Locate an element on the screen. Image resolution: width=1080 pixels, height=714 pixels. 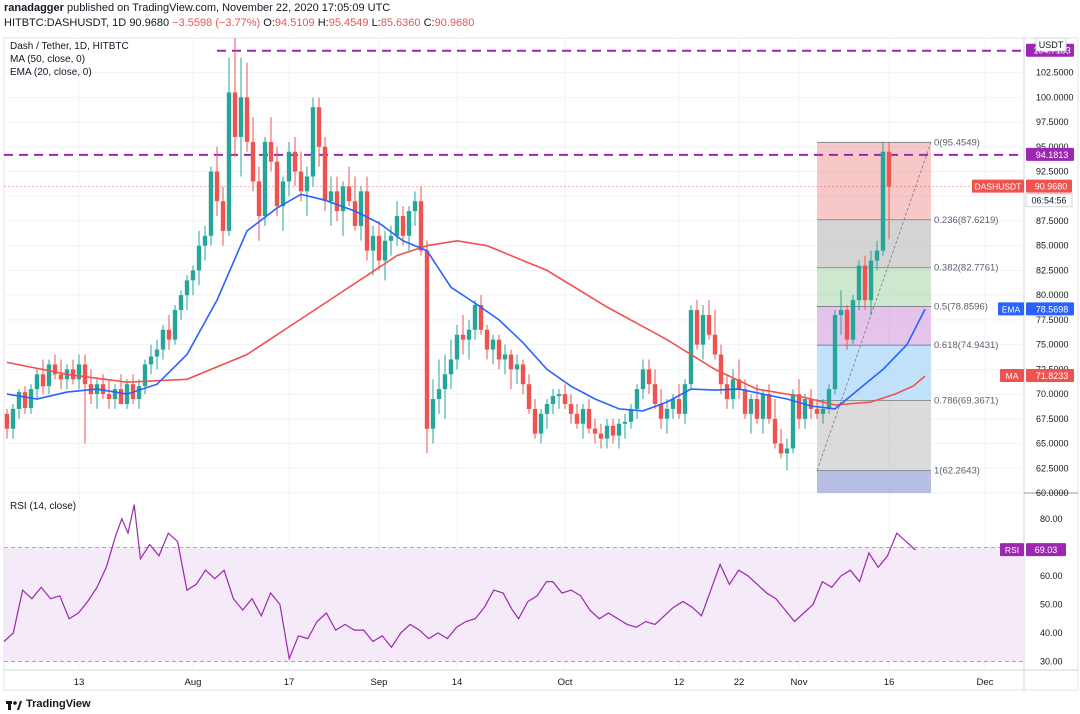
ma-tag is located at coordinates (1012, 376).